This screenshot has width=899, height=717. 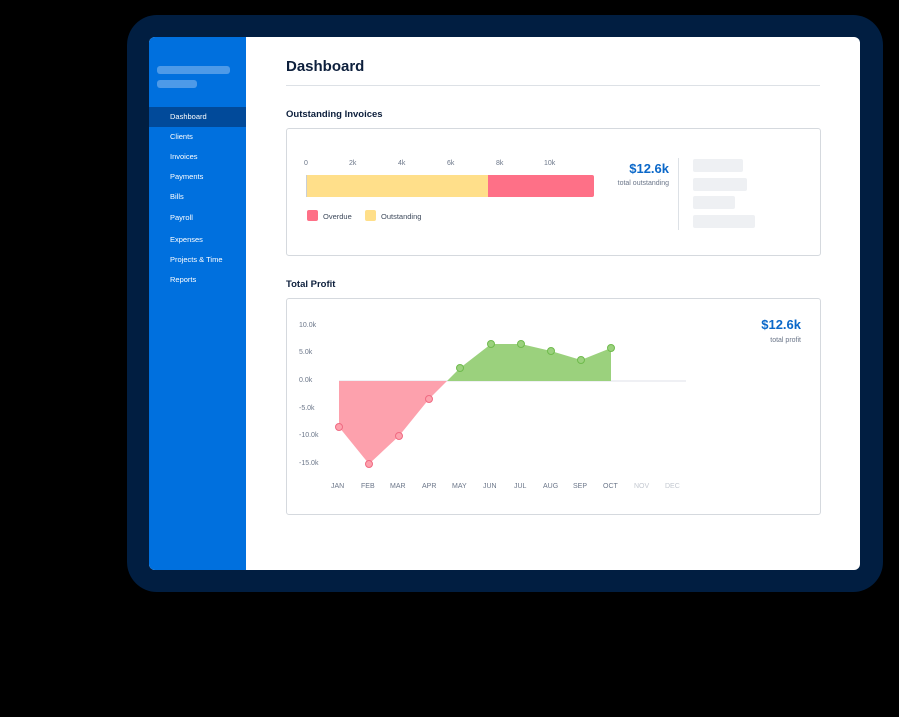 I want to click on logo-placeholder-sub, so click(x=177, y=84).